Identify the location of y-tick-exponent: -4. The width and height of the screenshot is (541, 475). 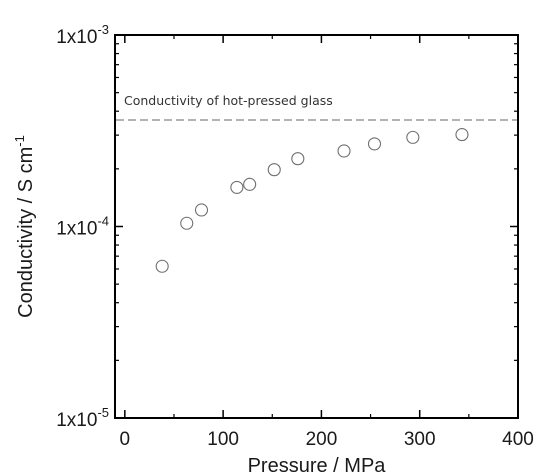
(103, 221).